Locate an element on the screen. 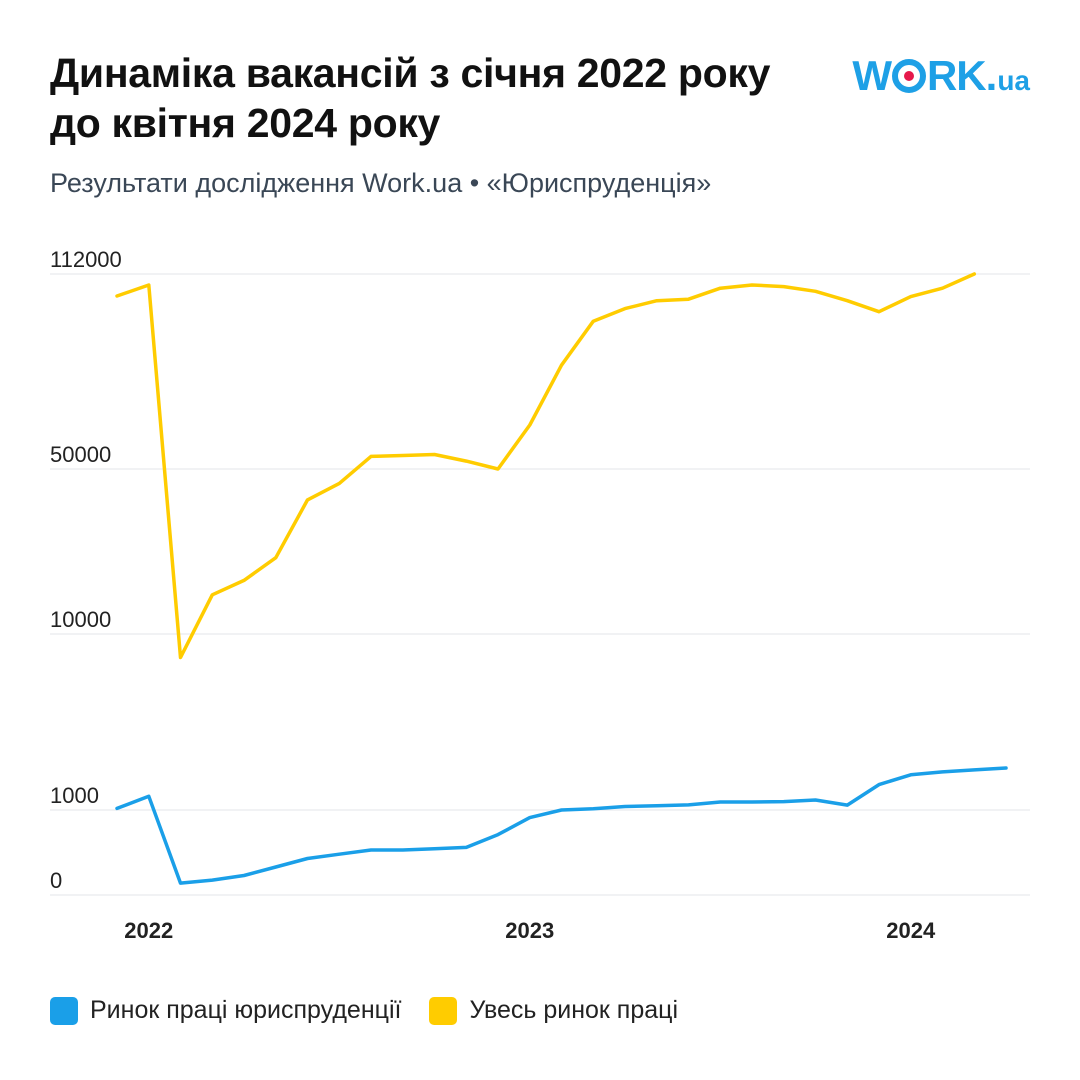  legend-item-legal-market: Ринок праці юриспруденції is located at coordinates (225, 1010).